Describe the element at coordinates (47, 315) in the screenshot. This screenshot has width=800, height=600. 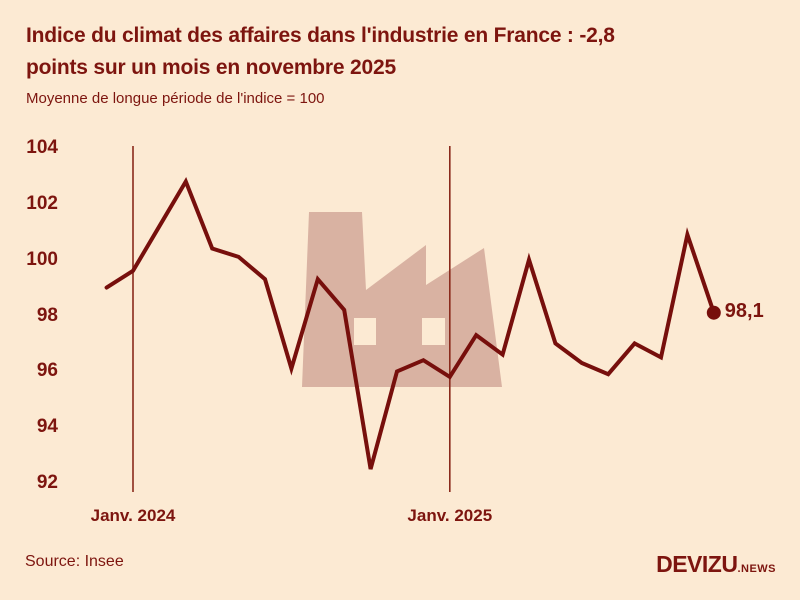
I see `y-tick-label: 98` at that location.